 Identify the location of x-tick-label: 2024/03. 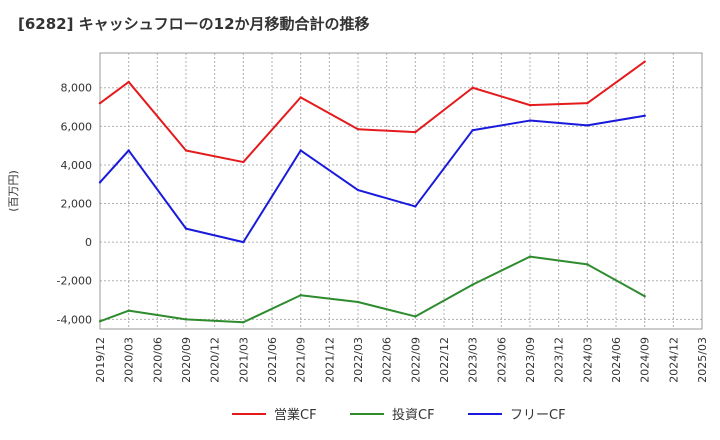
(587, 360).